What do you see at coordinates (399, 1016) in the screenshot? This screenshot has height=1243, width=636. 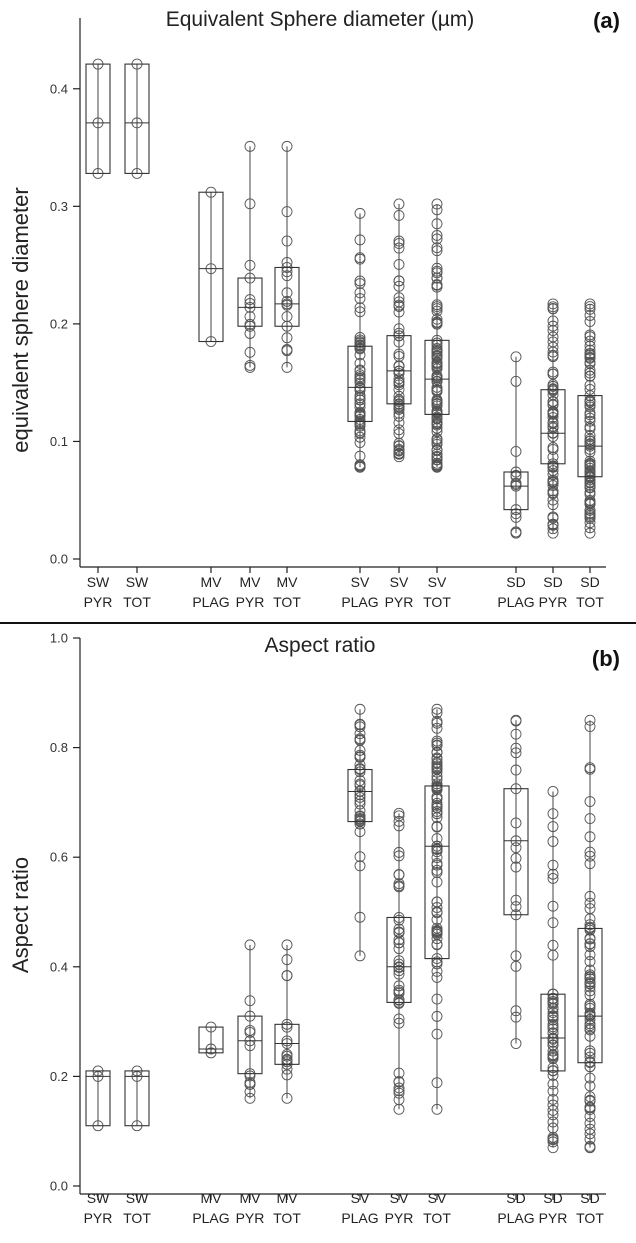 I see `box-sv-pyr: SV PYR` at bounding box center [399, 1016].